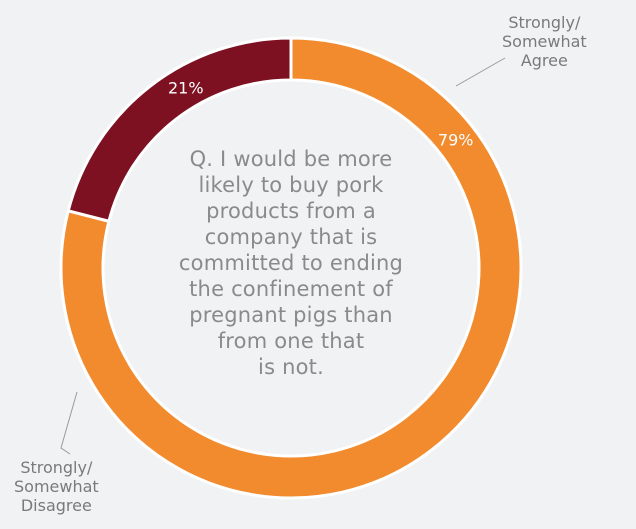  What do you see at coordinates (56, 505) in the screenshot?
I see `slice-label-line: Disagree` at bounding box center [56, 505].